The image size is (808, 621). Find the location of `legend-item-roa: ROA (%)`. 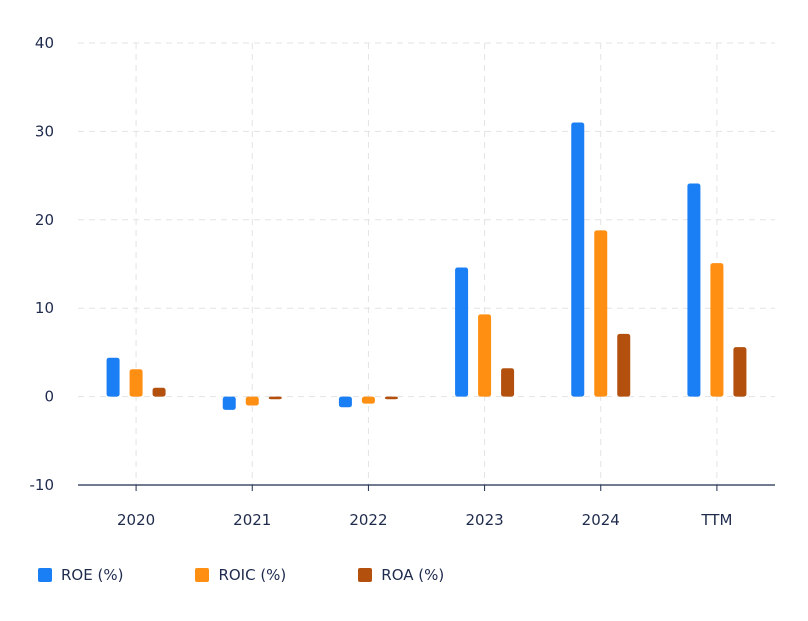

legend-item-roa: ROA (%) is located at coordinates (401, 575).